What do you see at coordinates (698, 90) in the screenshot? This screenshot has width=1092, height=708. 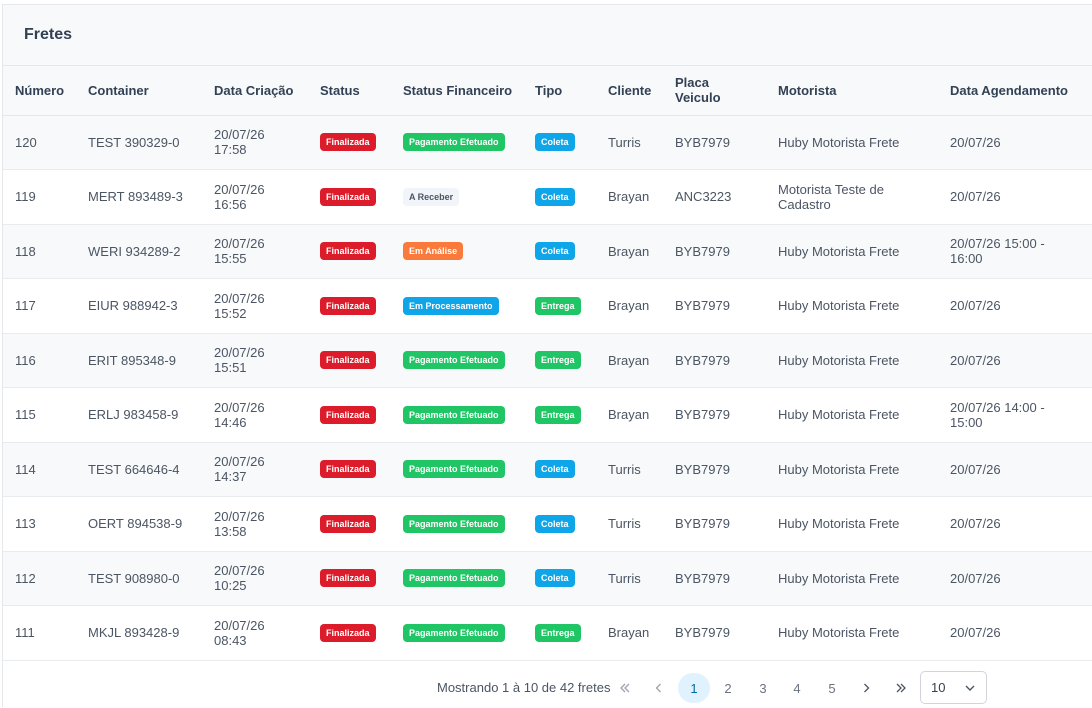 I see `column-header-placa-veiculo: Placa Veiculo` at bounding box center [698, 90].